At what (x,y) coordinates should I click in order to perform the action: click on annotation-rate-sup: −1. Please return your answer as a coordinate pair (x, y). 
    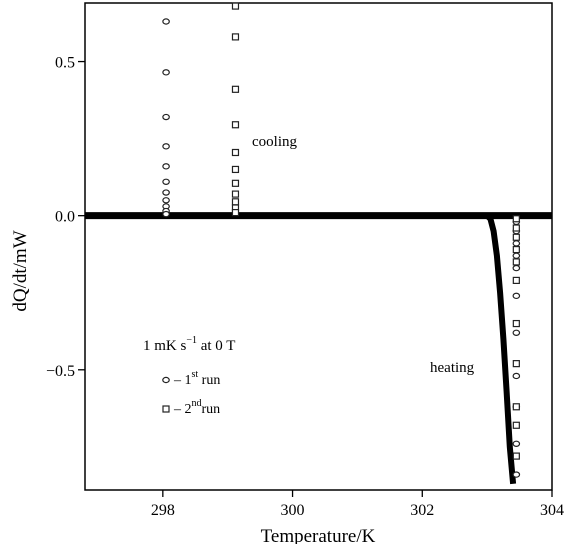
    Looking at the image, I should click on (191, 340).